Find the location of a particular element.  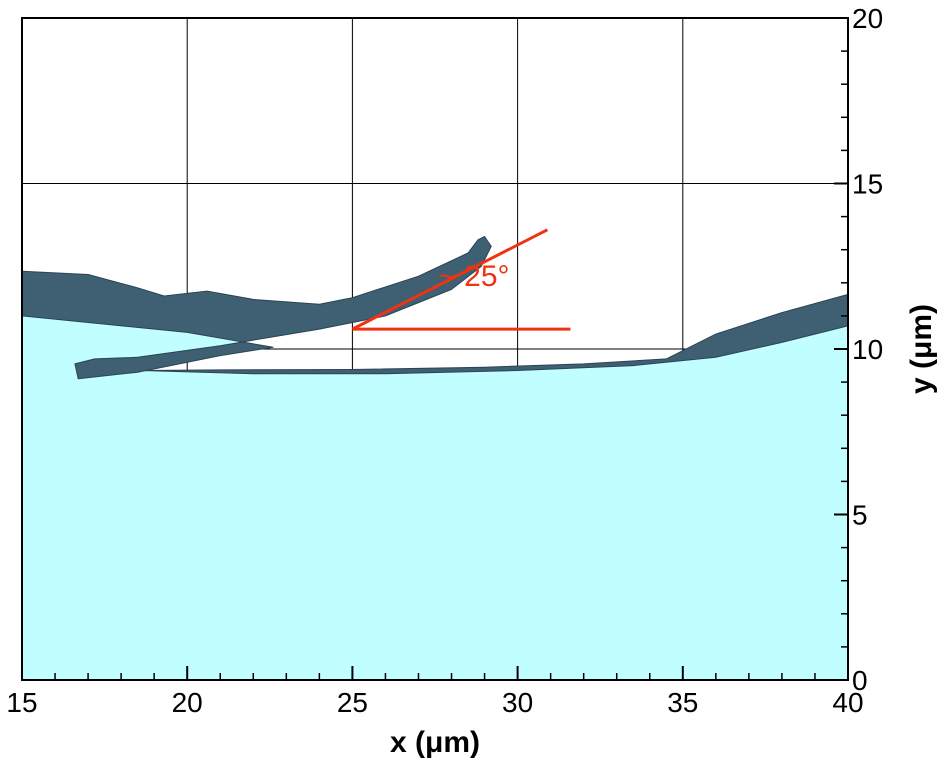

x-tick-label: 40 is located at coordinates (847, 702).